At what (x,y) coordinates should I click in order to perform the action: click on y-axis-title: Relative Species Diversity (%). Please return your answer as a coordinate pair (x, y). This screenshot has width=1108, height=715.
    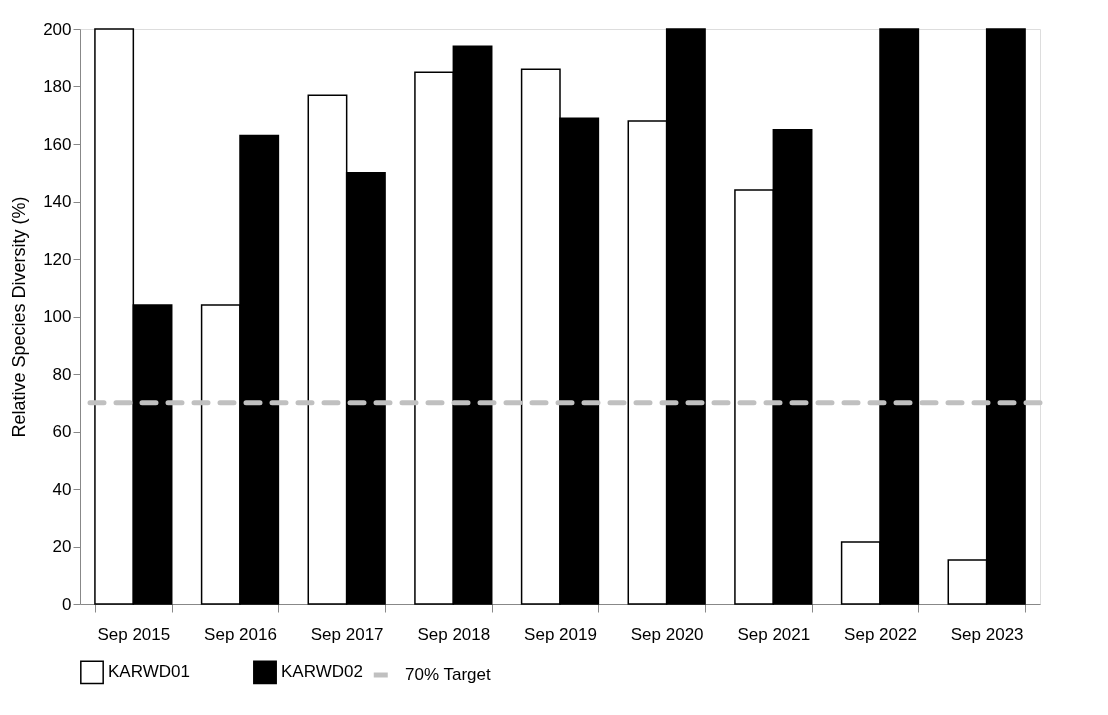
    Looking at the image, I should click on (19, 317).